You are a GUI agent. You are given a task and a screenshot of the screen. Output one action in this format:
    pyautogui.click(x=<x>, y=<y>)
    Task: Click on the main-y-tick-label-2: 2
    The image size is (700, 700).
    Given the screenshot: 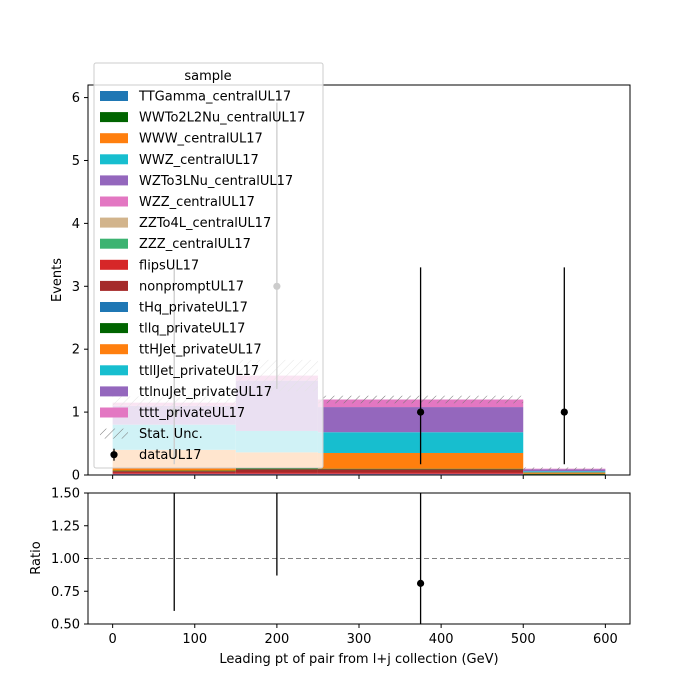 What is the action you would take?
    pyautogui.click(x=76, y=350)
    